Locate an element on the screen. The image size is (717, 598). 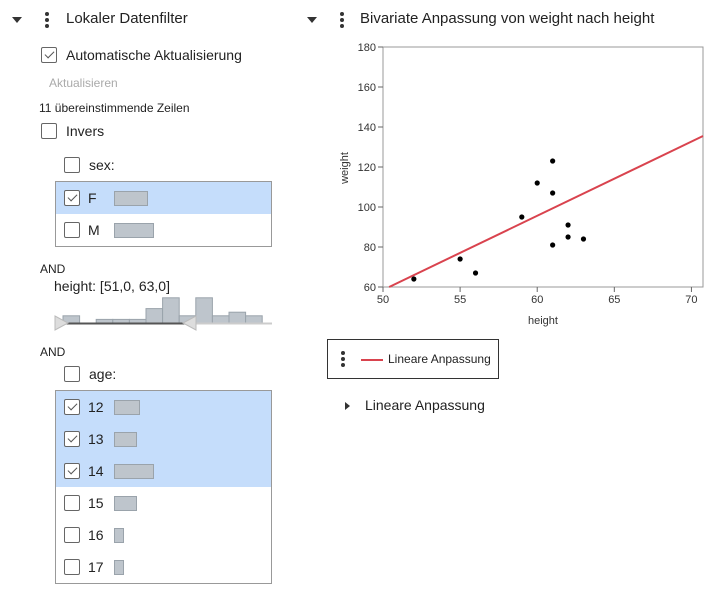
age-item: 12 is located at coordinates (163, 407).